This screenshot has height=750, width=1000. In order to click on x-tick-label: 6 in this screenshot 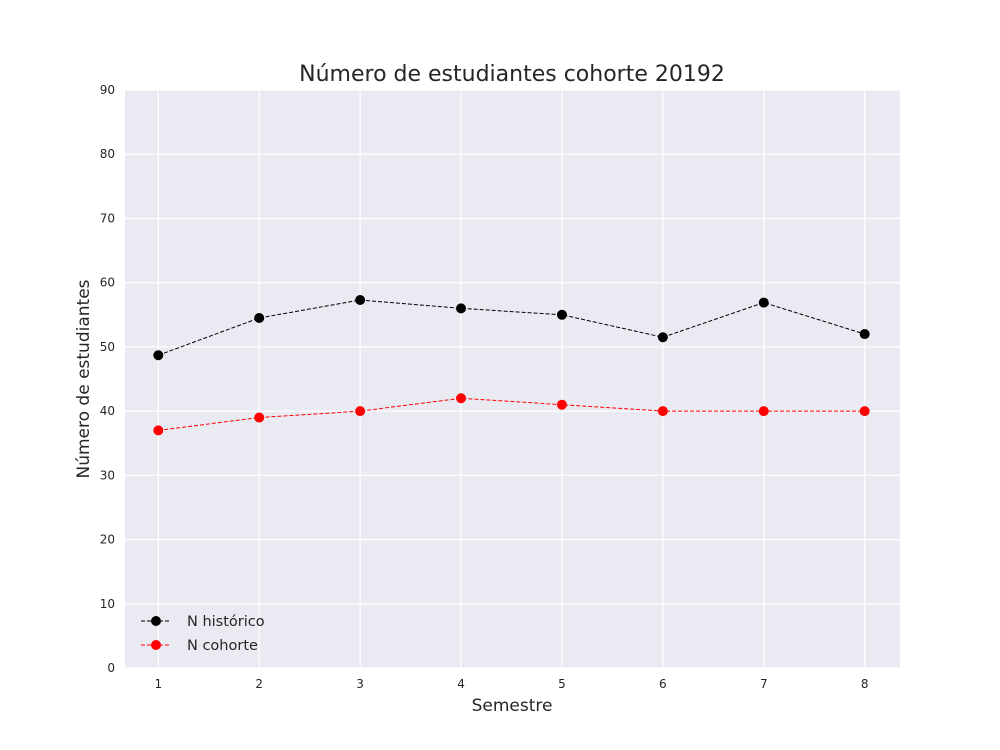, I will do `click(663, 684)`.